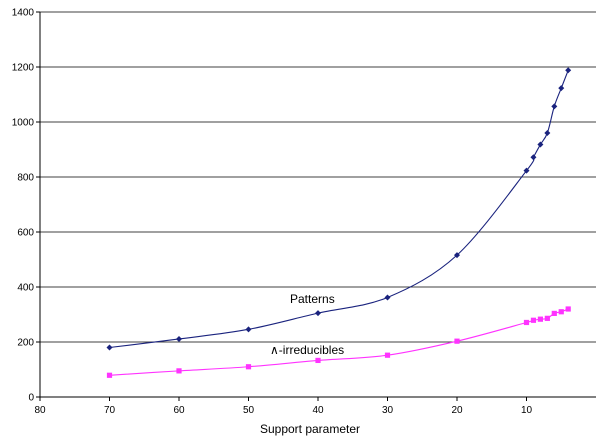  I want to click on annotation-patterns: Patterns, so click(312, 299).